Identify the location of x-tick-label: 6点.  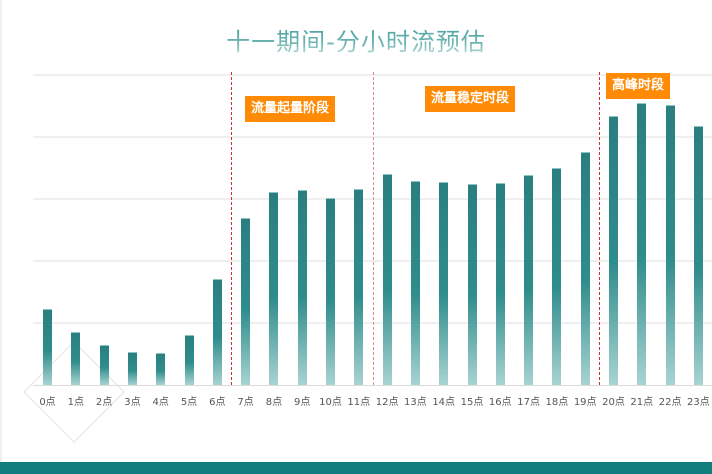
(217, 402).